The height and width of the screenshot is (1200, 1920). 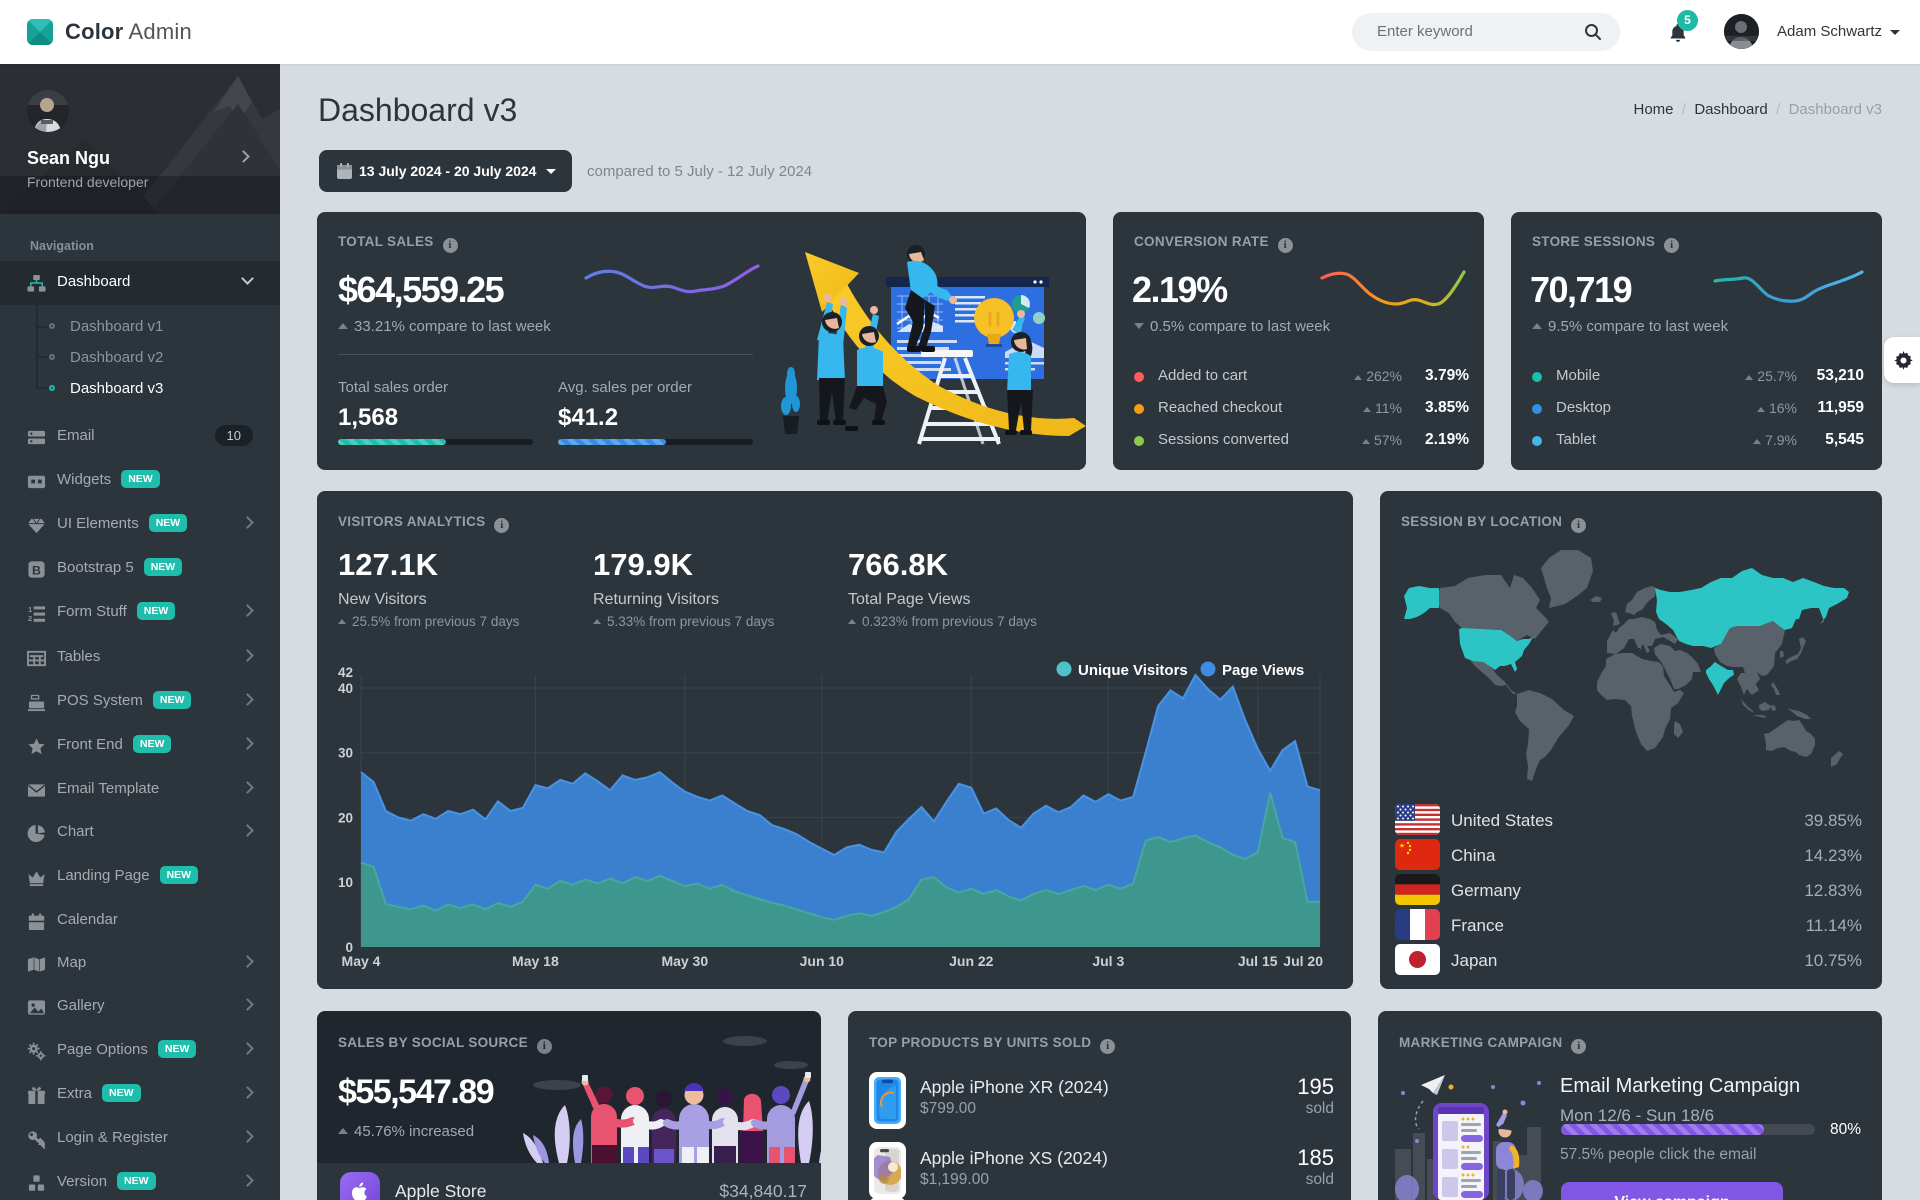 I want to click on svg-text: May 18, so click(x=535, y=961).